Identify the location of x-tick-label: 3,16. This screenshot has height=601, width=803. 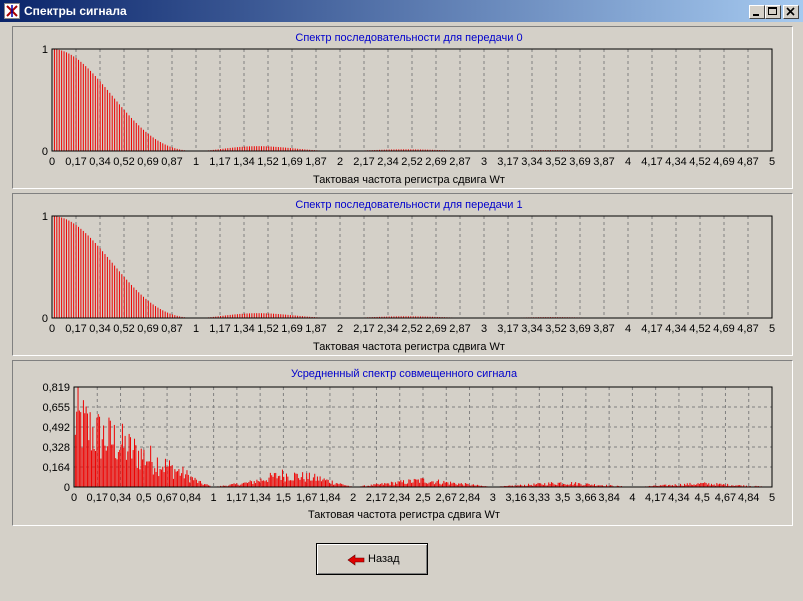
(515, 498).